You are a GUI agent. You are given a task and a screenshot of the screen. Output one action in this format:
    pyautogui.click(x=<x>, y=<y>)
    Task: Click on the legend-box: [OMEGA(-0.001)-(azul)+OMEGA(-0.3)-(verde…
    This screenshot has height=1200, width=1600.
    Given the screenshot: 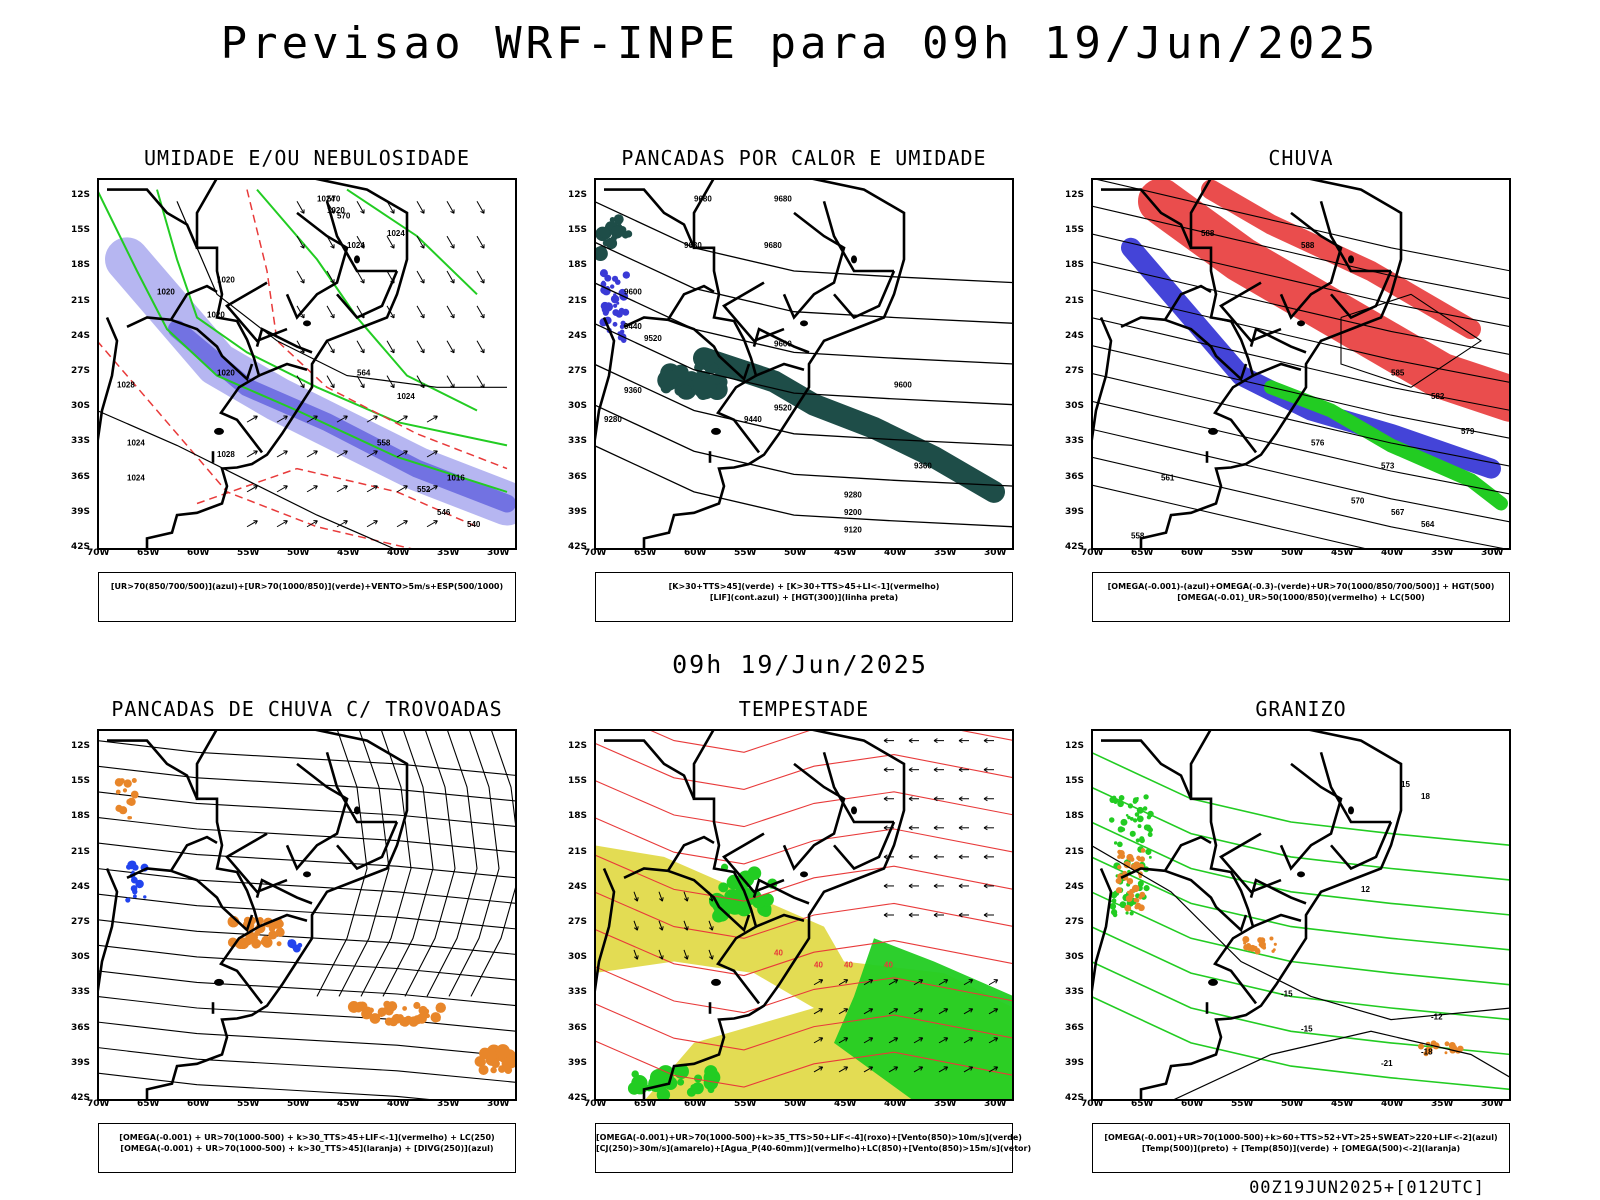 What is the action you would take?
    pyautogui.click(x=1301, y=597)
    